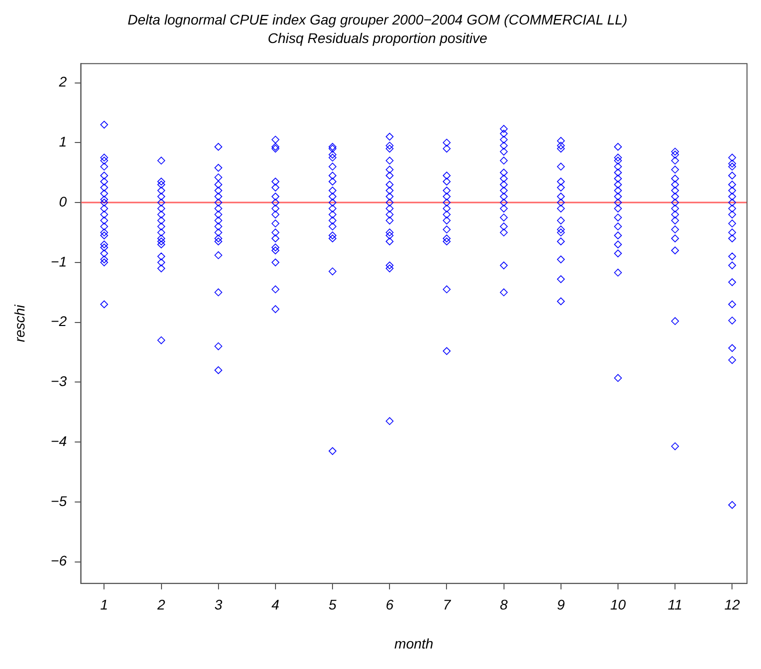  I want to click on x-tick-label: 5, so click(332, 604).